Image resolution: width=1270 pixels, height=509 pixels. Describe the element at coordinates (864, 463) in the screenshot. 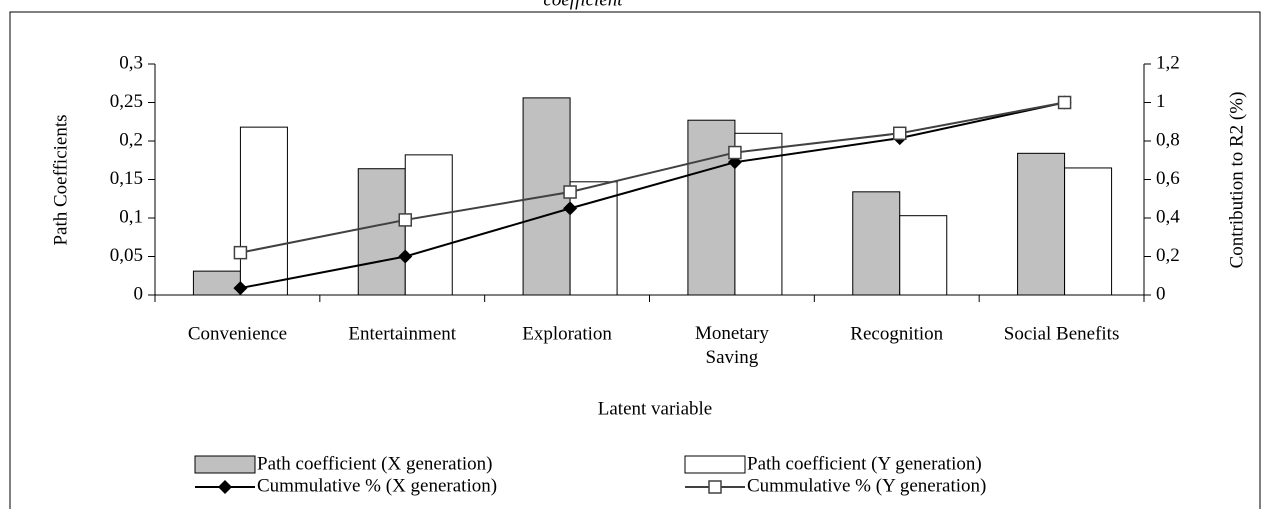

I see `legend-label: Path coefficient (Y generation)` at that location.